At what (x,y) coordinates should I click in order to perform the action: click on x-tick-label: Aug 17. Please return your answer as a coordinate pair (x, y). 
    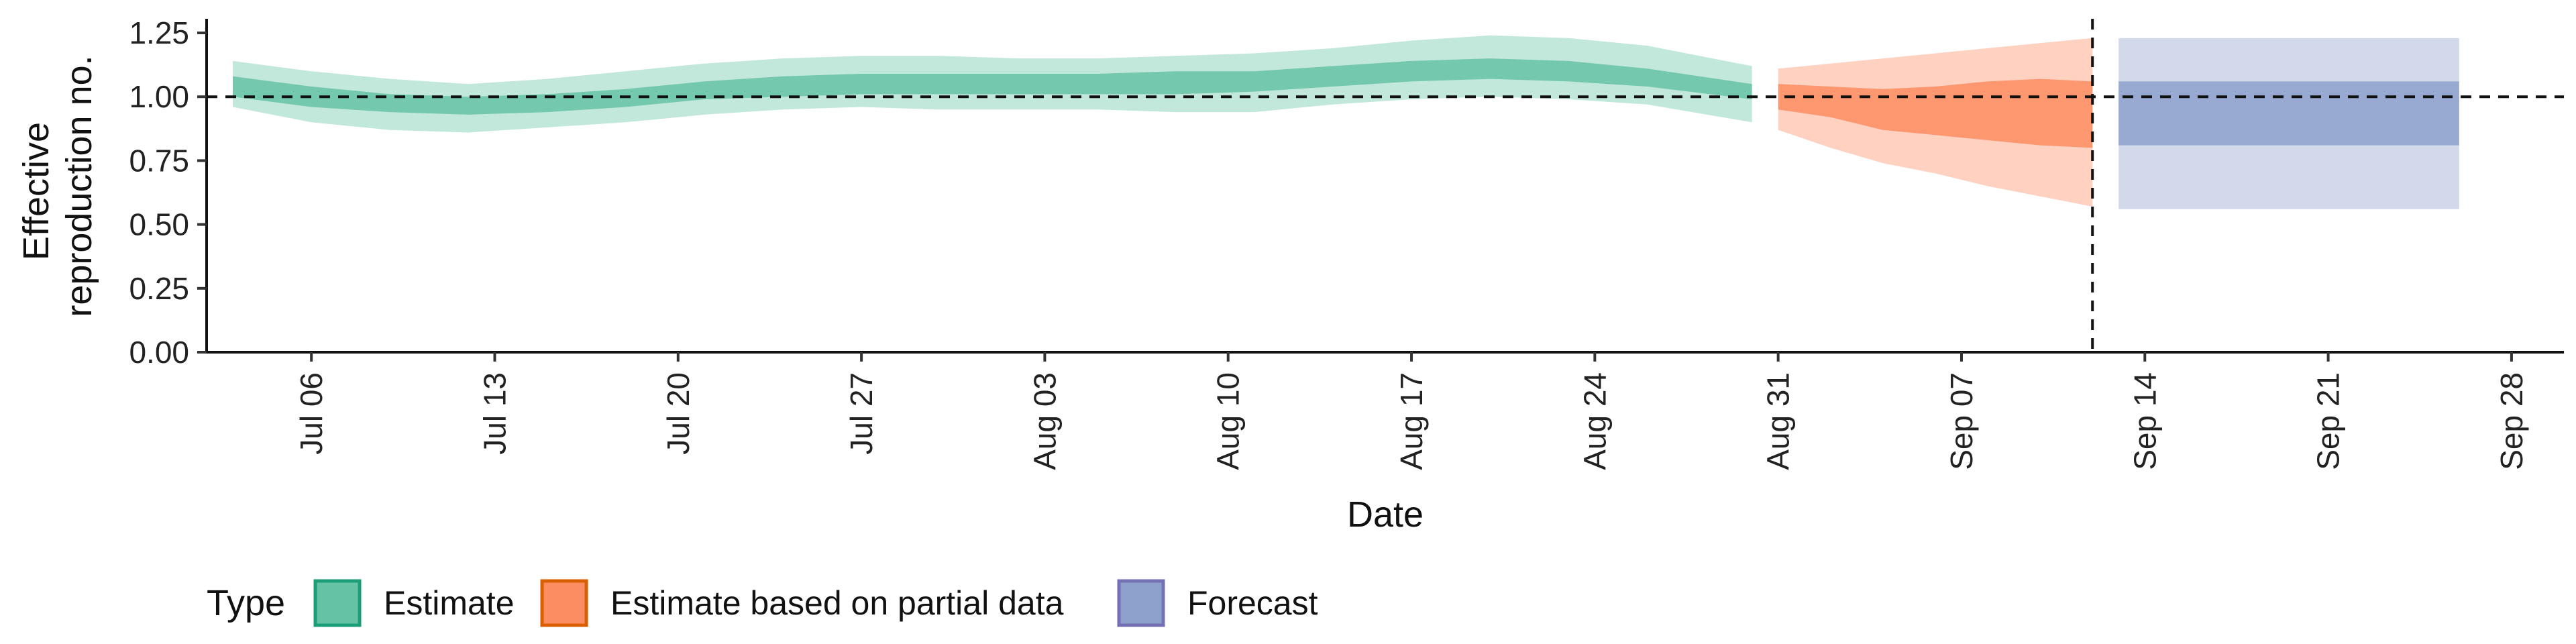
    Looking at the image, I should click on (1411, 421).